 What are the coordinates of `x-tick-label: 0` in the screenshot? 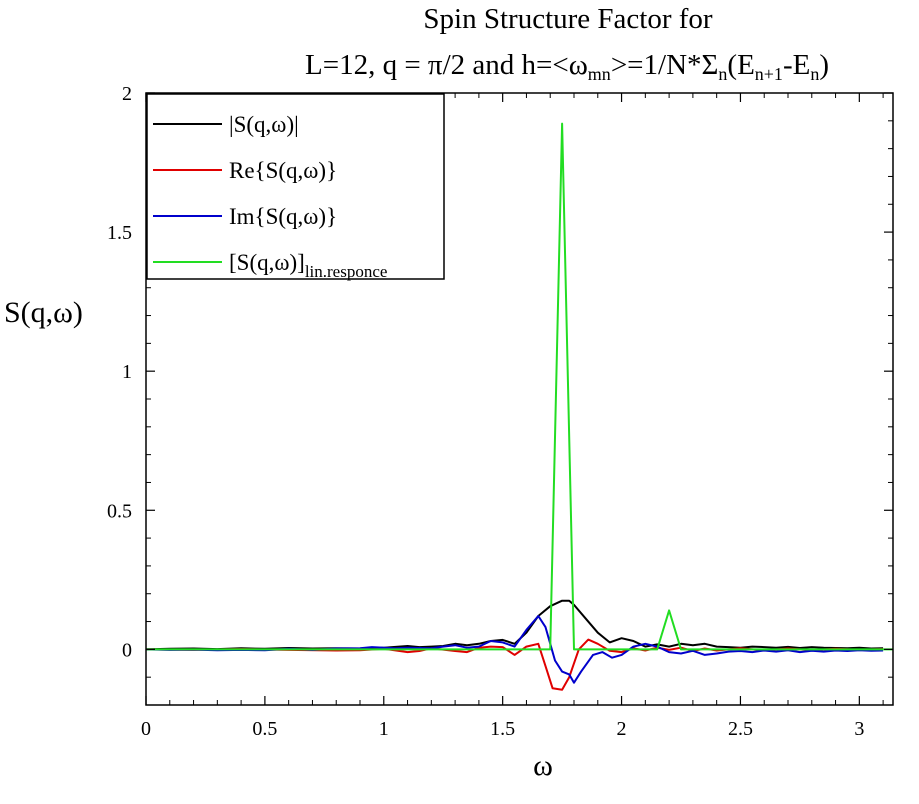 It's located at (146, 729).